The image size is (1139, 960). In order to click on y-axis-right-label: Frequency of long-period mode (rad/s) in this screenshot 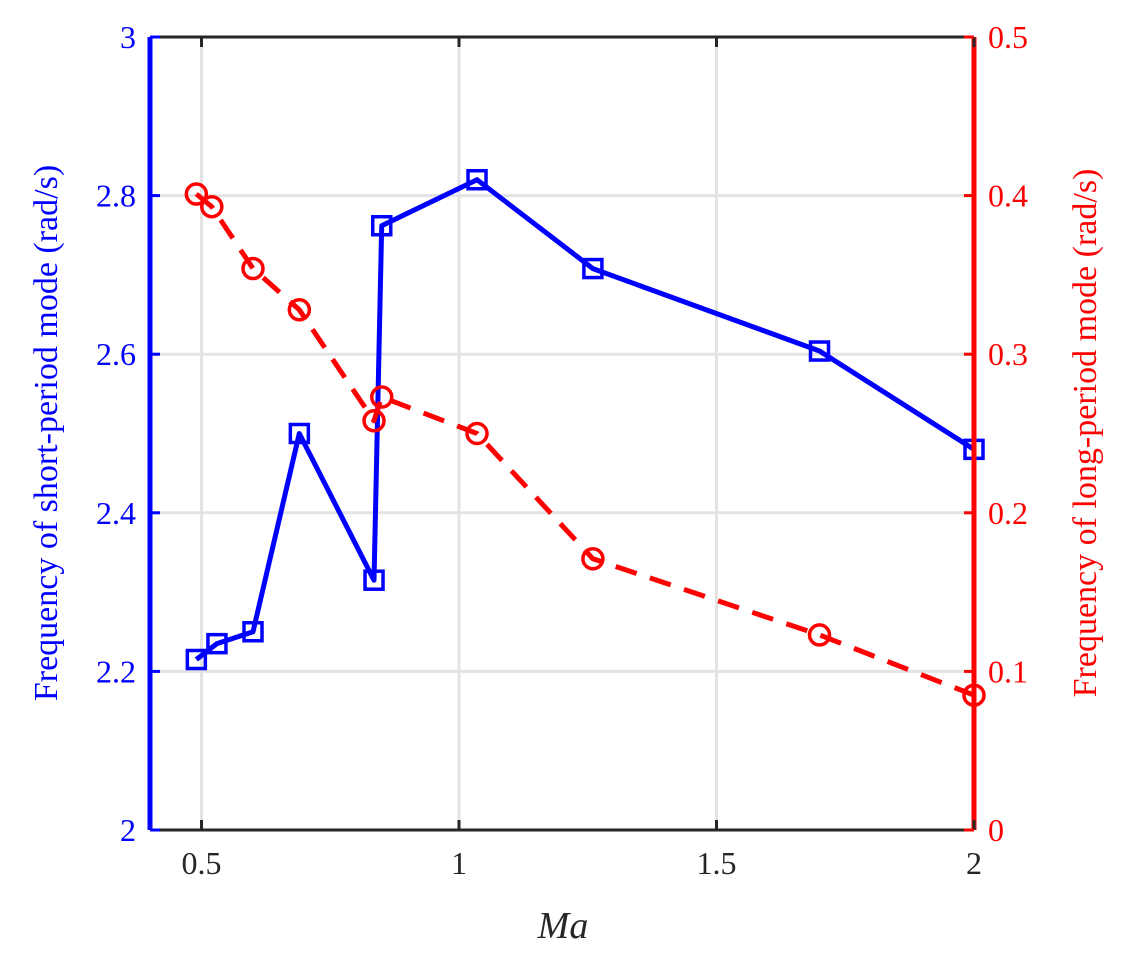, I will do `click(1085, 433)`.